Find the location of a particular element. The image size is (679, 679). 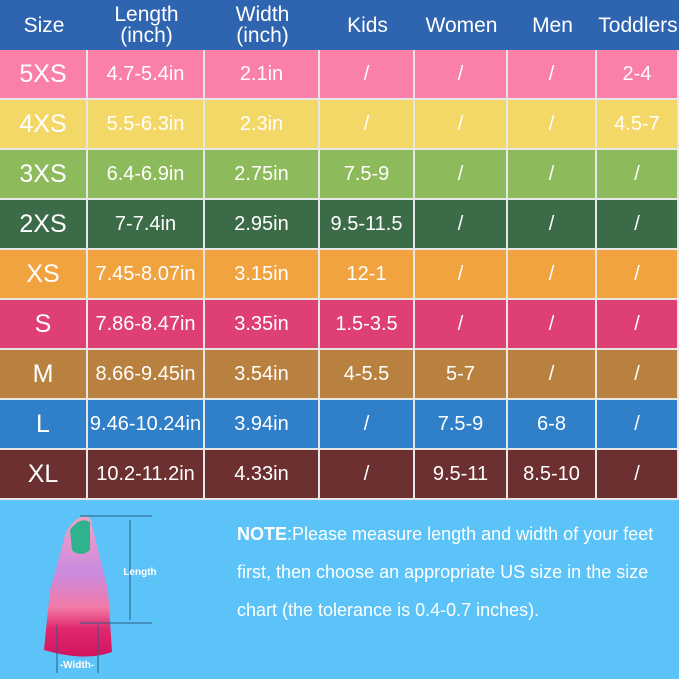

column-header: Toddlers is located at coordinates (638, 25).